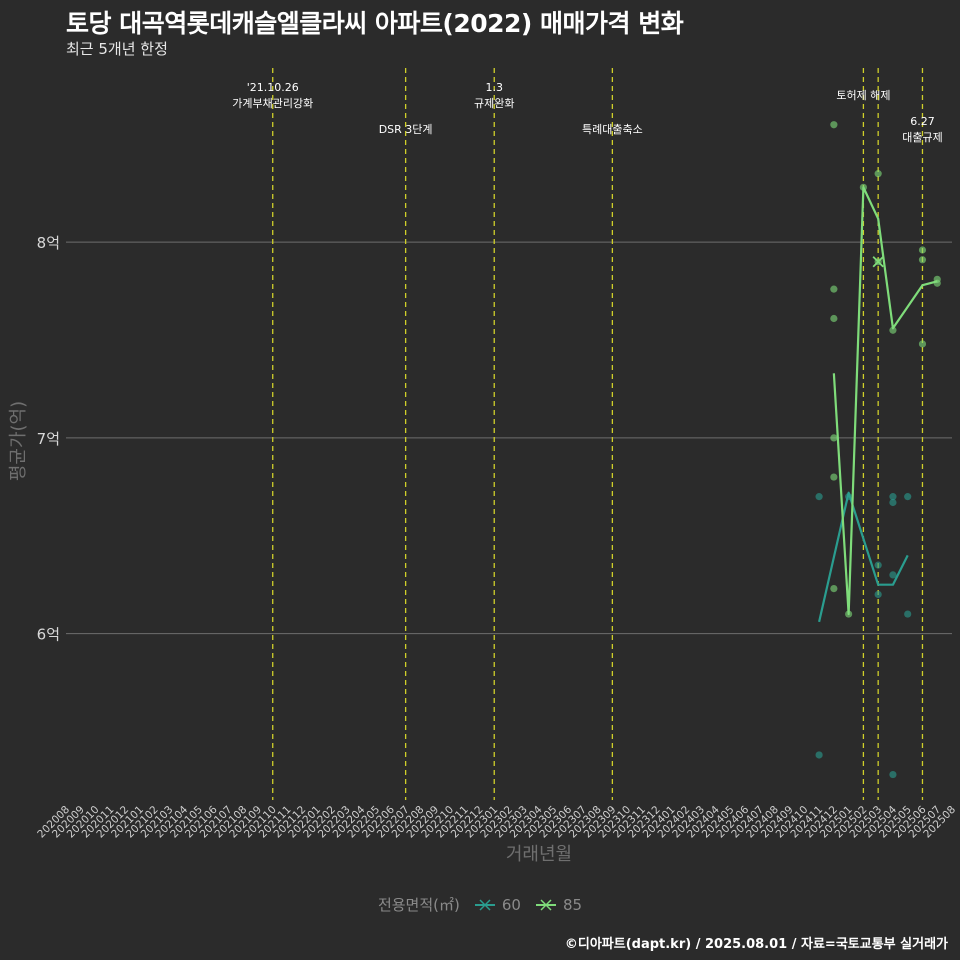 The width and height of the screenshot is (960, 960). Describe the element at coordinates (922, 121) in the screenshot. I see `event-label: 6.27` at that location.